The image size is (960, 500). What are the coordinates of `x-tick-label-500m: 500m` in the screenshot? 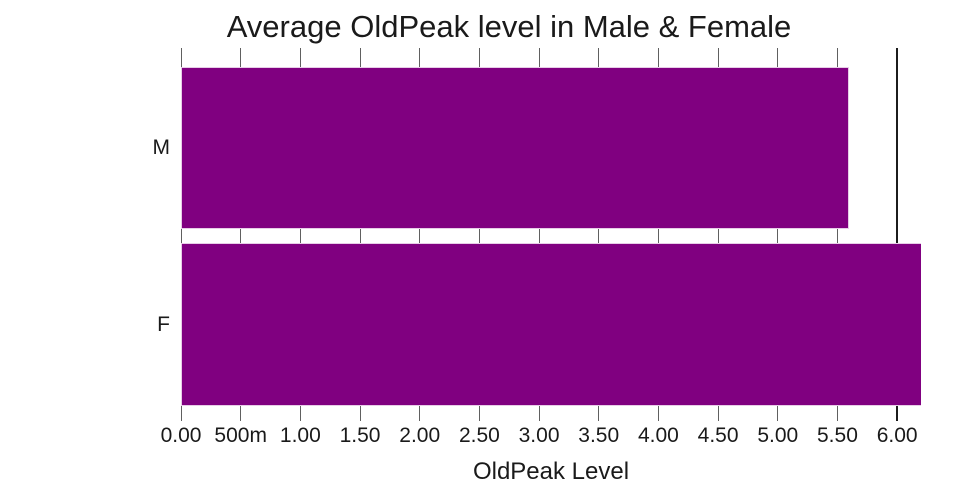 It's located at (240, 435).